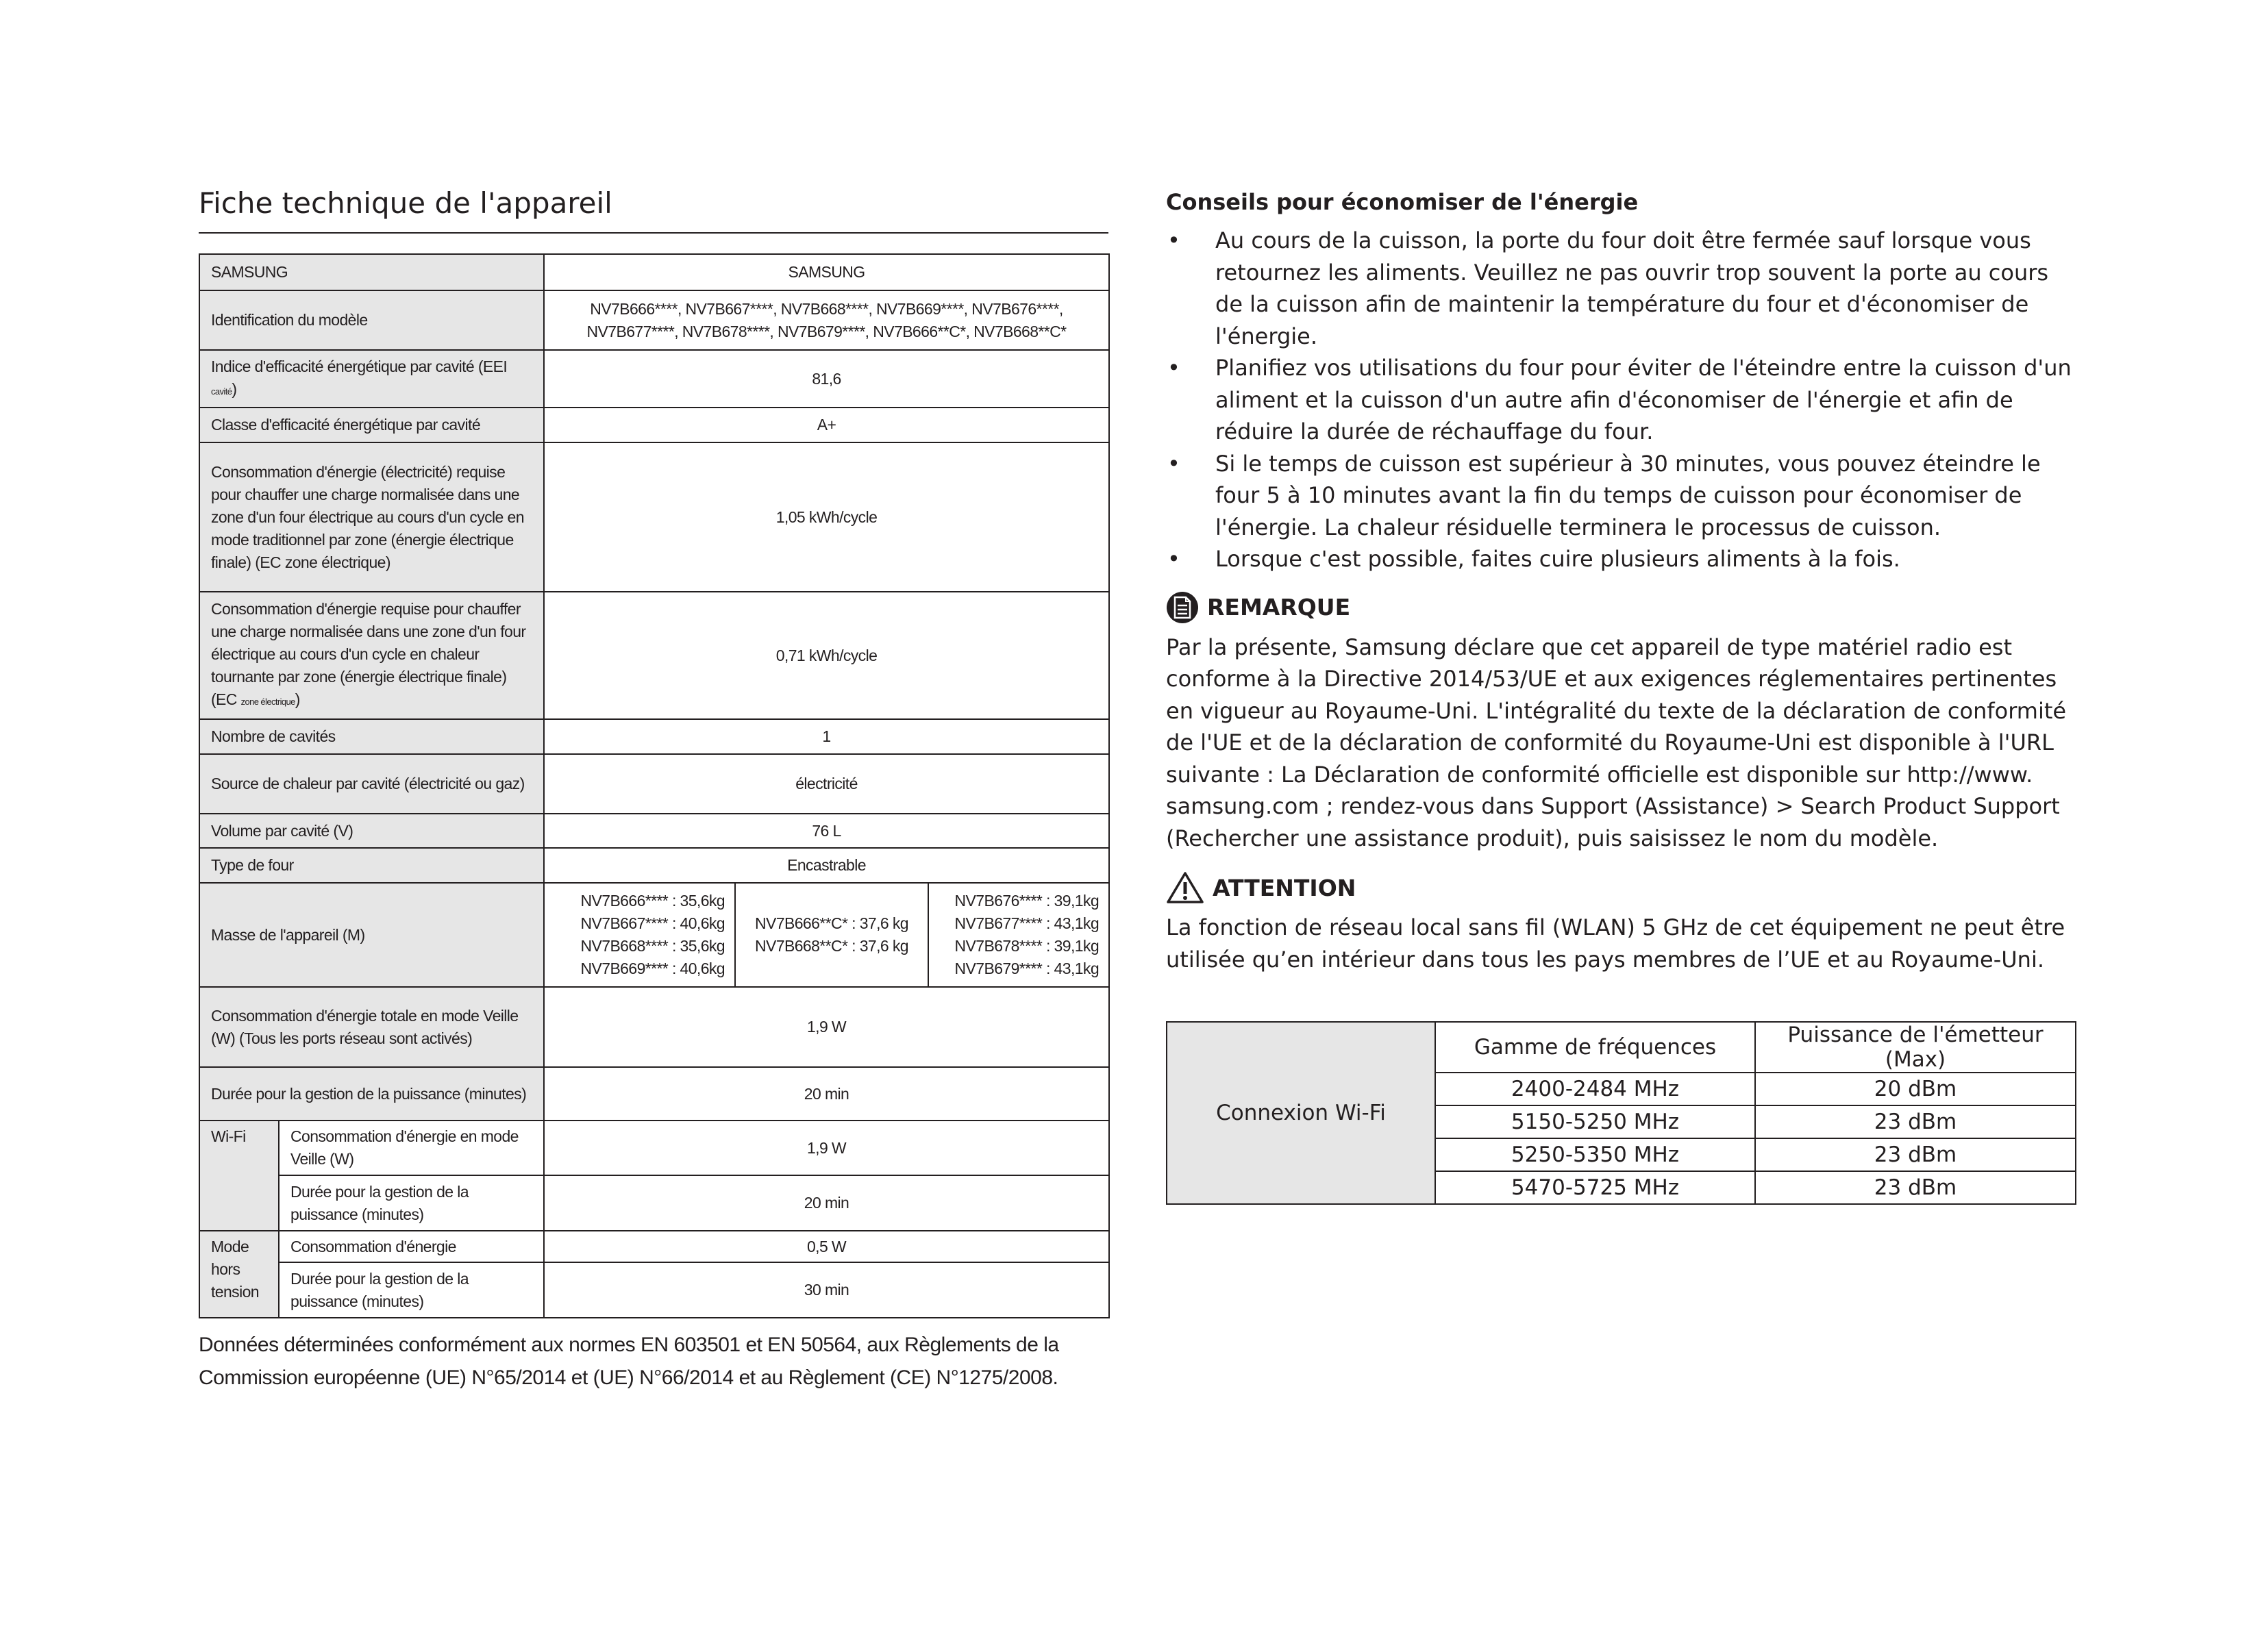  I want to click on wifi-consumption-value: 1,9 W, so click(827, 1148).